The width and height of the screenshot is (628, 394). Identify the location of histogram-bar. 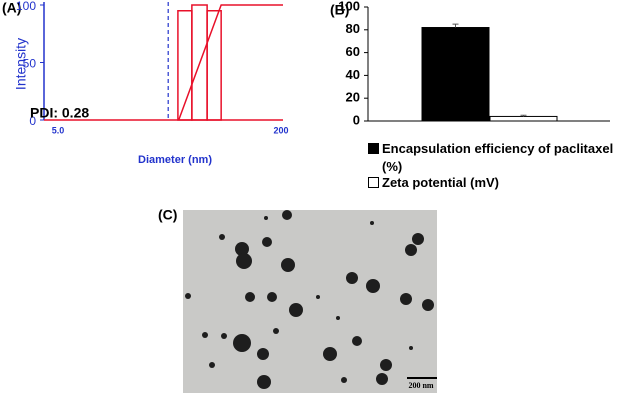
(214, 65).